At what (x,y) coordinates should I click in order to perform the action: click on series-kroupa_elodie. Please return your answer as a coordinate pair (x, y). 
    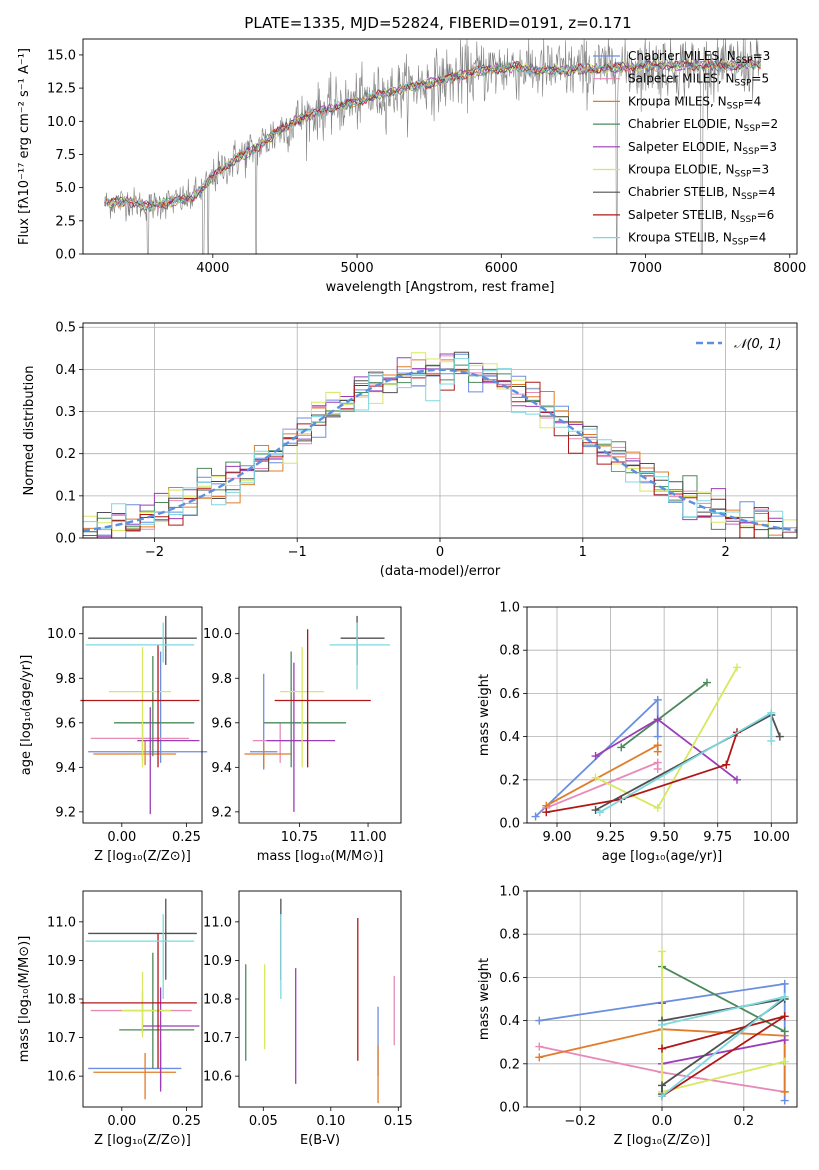
    Looking at the image, I should click on (666, 738).